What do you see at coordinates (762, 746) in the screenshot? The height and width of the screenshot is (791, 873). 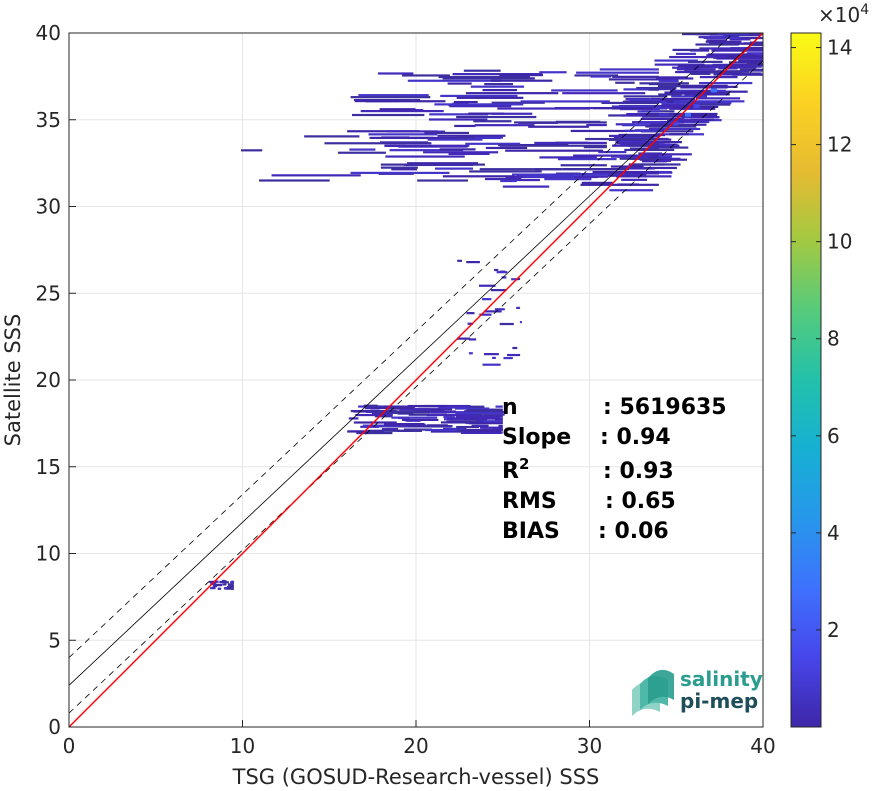 I see `x-tick-label: 40` at bounding box center [762, 746].